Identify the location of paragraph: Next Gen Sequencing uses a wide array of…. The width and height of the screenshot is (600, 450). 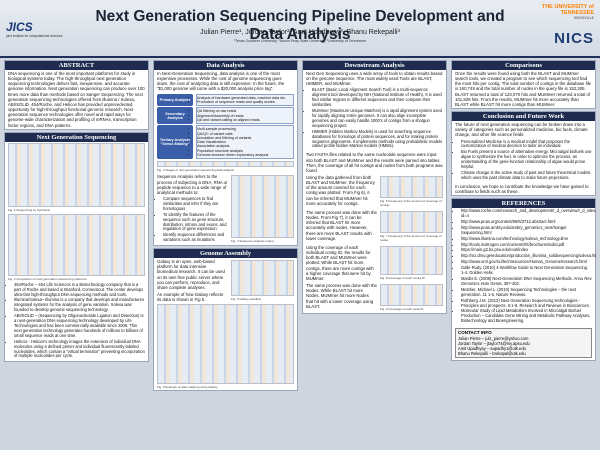
(374, 79).